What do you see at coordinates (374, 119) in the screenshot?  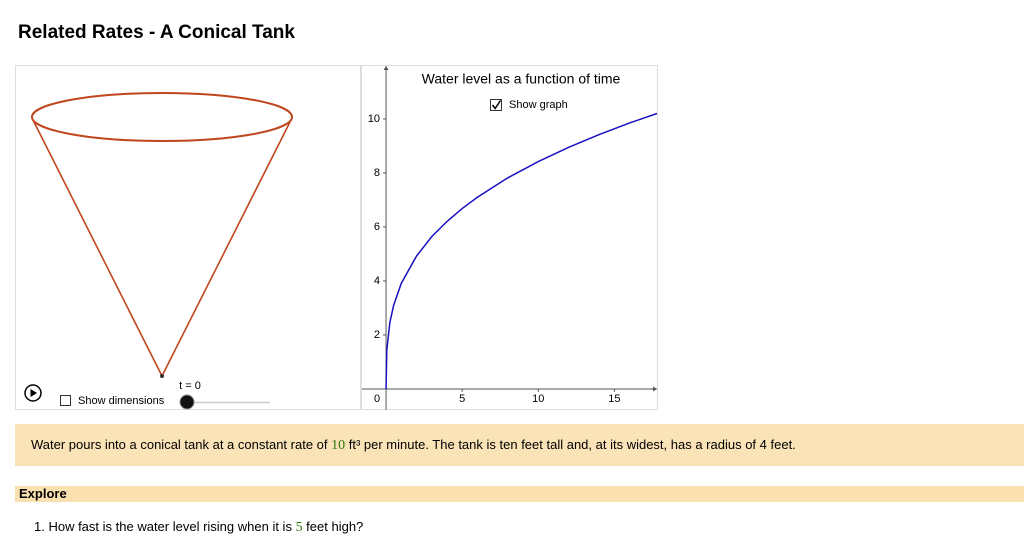 I see `y-tick-label: 10` at bounding box center [374, 119].